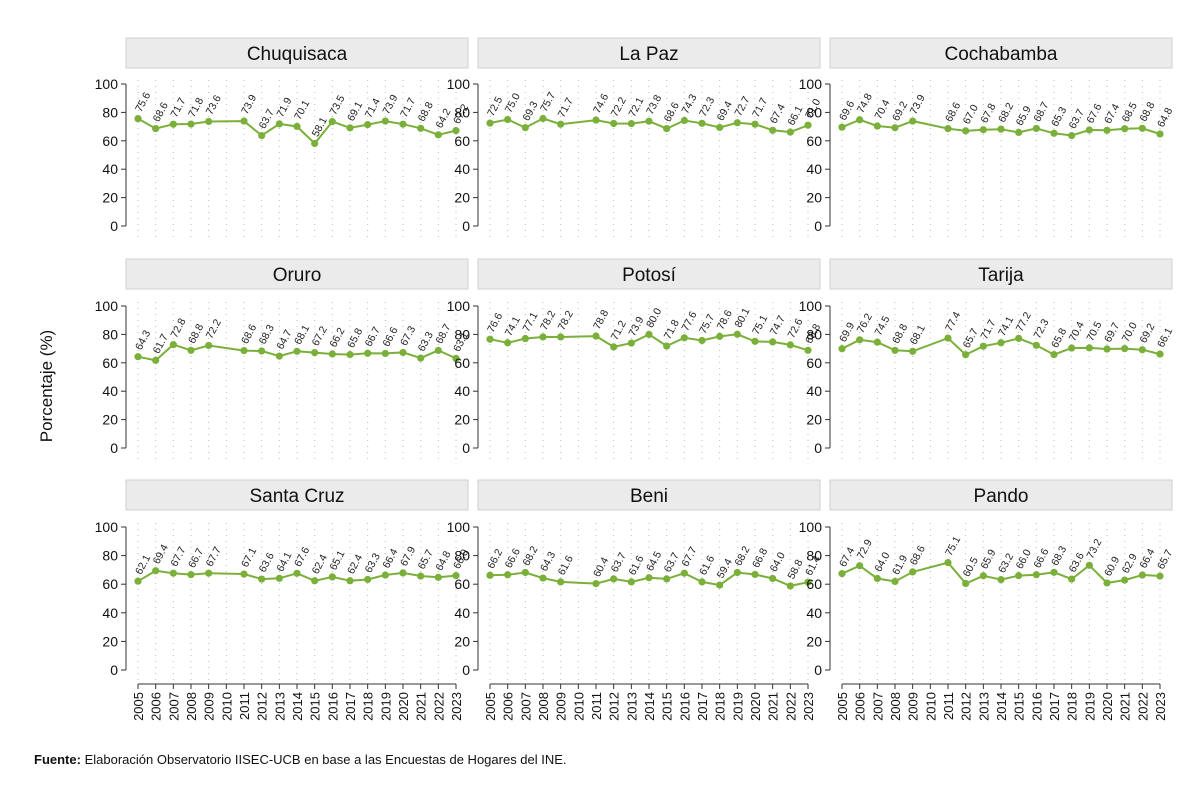 The height and width of the screenshot is (801, 1200). I want to click on panel-title: La Paz, so click(648, 54).